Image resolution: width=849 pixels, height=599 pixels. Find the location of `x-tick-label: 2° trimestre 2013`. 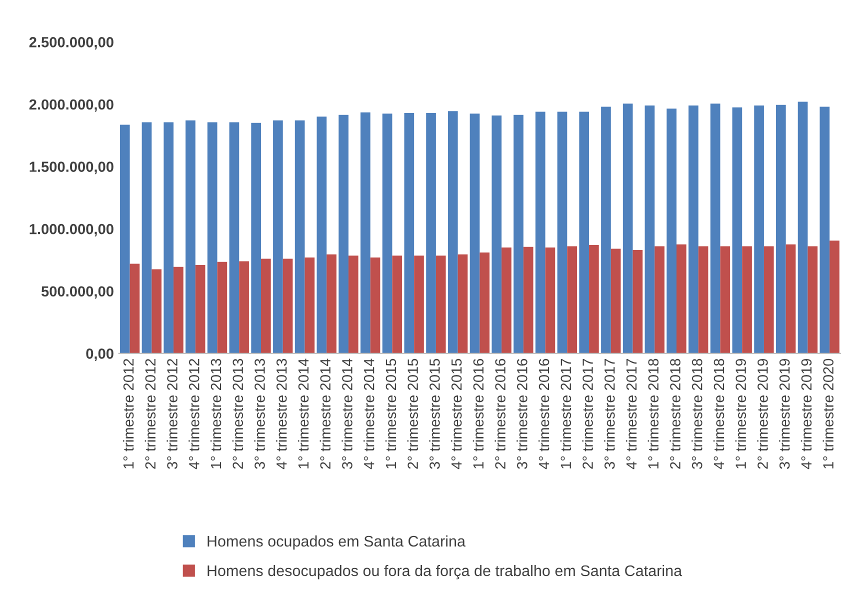

x-tick-label: 2° trimestre 2013 is located at coordinates (238, 413).